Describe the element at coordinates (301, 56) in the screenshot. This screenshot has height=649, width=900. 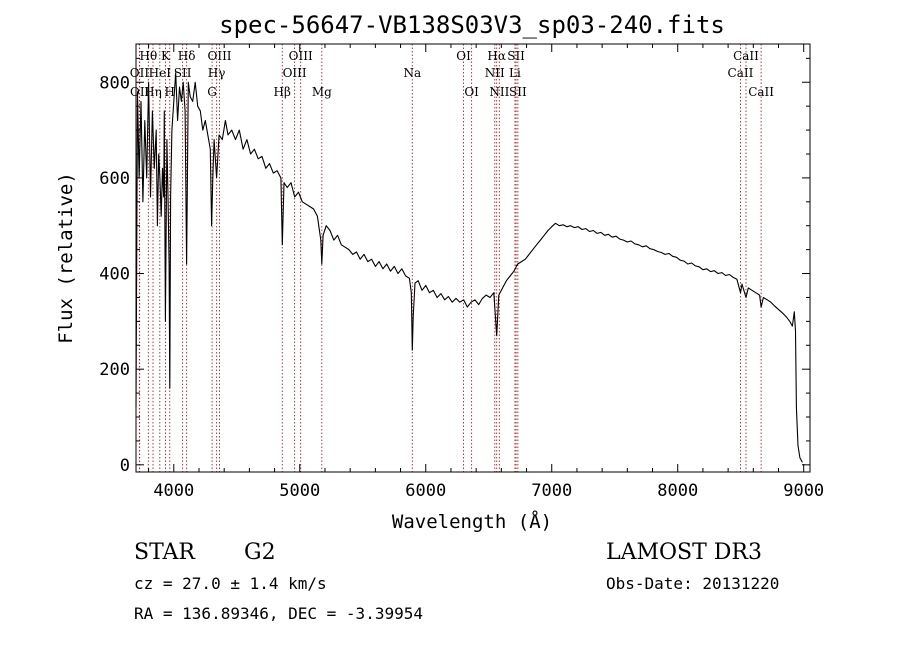
I see `spectral-label-13: OIII` at that location.